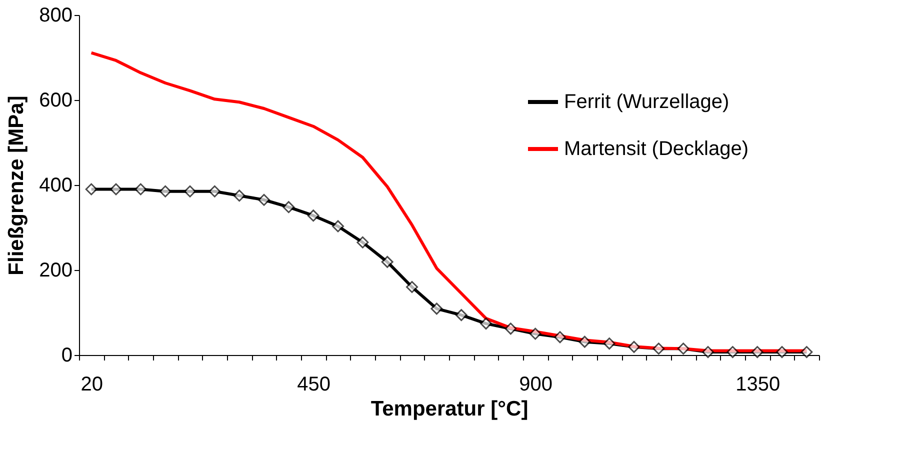  What do you see at coordinates (66, 355) in the screenshot?
I see `y-tick-label: 0` at bounding box center [66, 355].